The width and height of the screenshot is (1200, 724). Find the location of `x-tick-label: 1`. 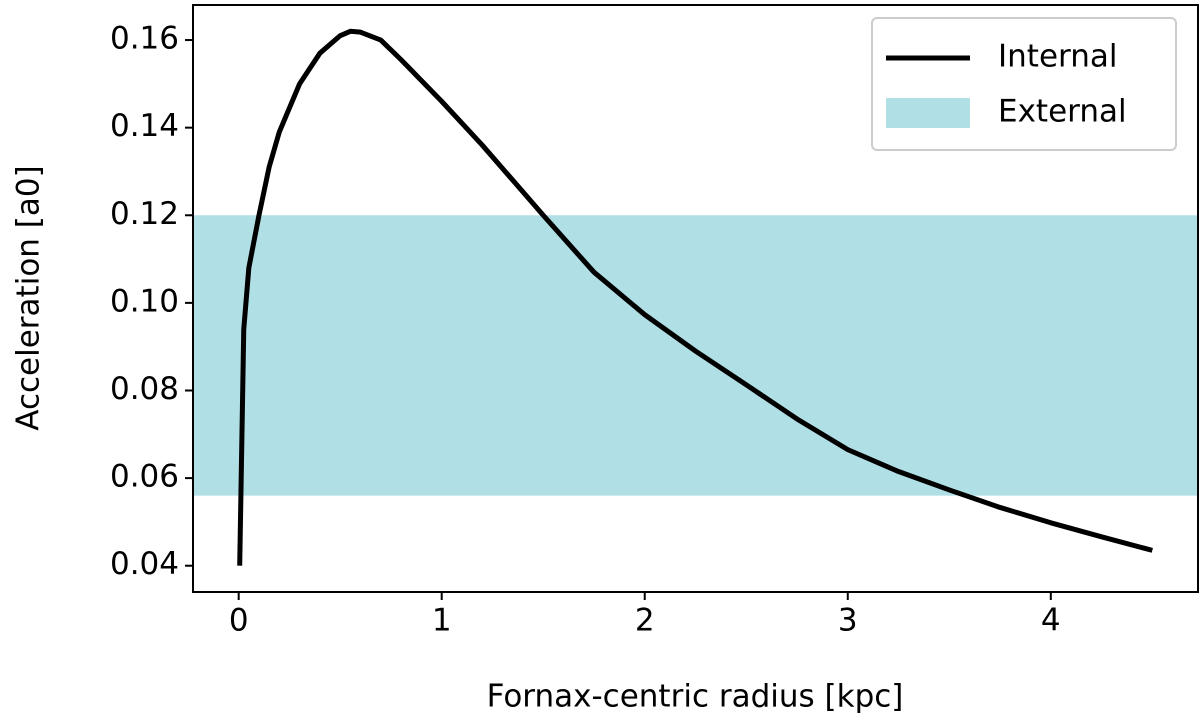

x-tick-label: 1 is located at coordinates (442, 621).